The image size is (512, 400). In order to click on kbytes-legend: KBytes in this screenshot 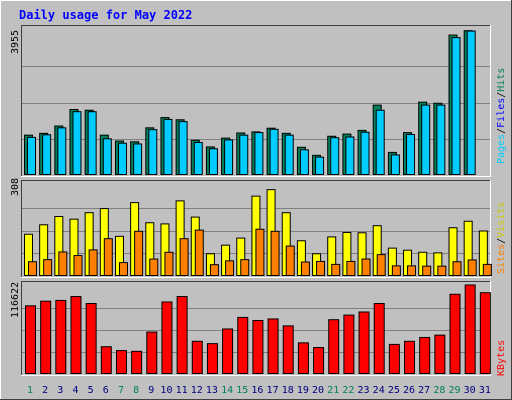, I will do `click(501, 358)`.